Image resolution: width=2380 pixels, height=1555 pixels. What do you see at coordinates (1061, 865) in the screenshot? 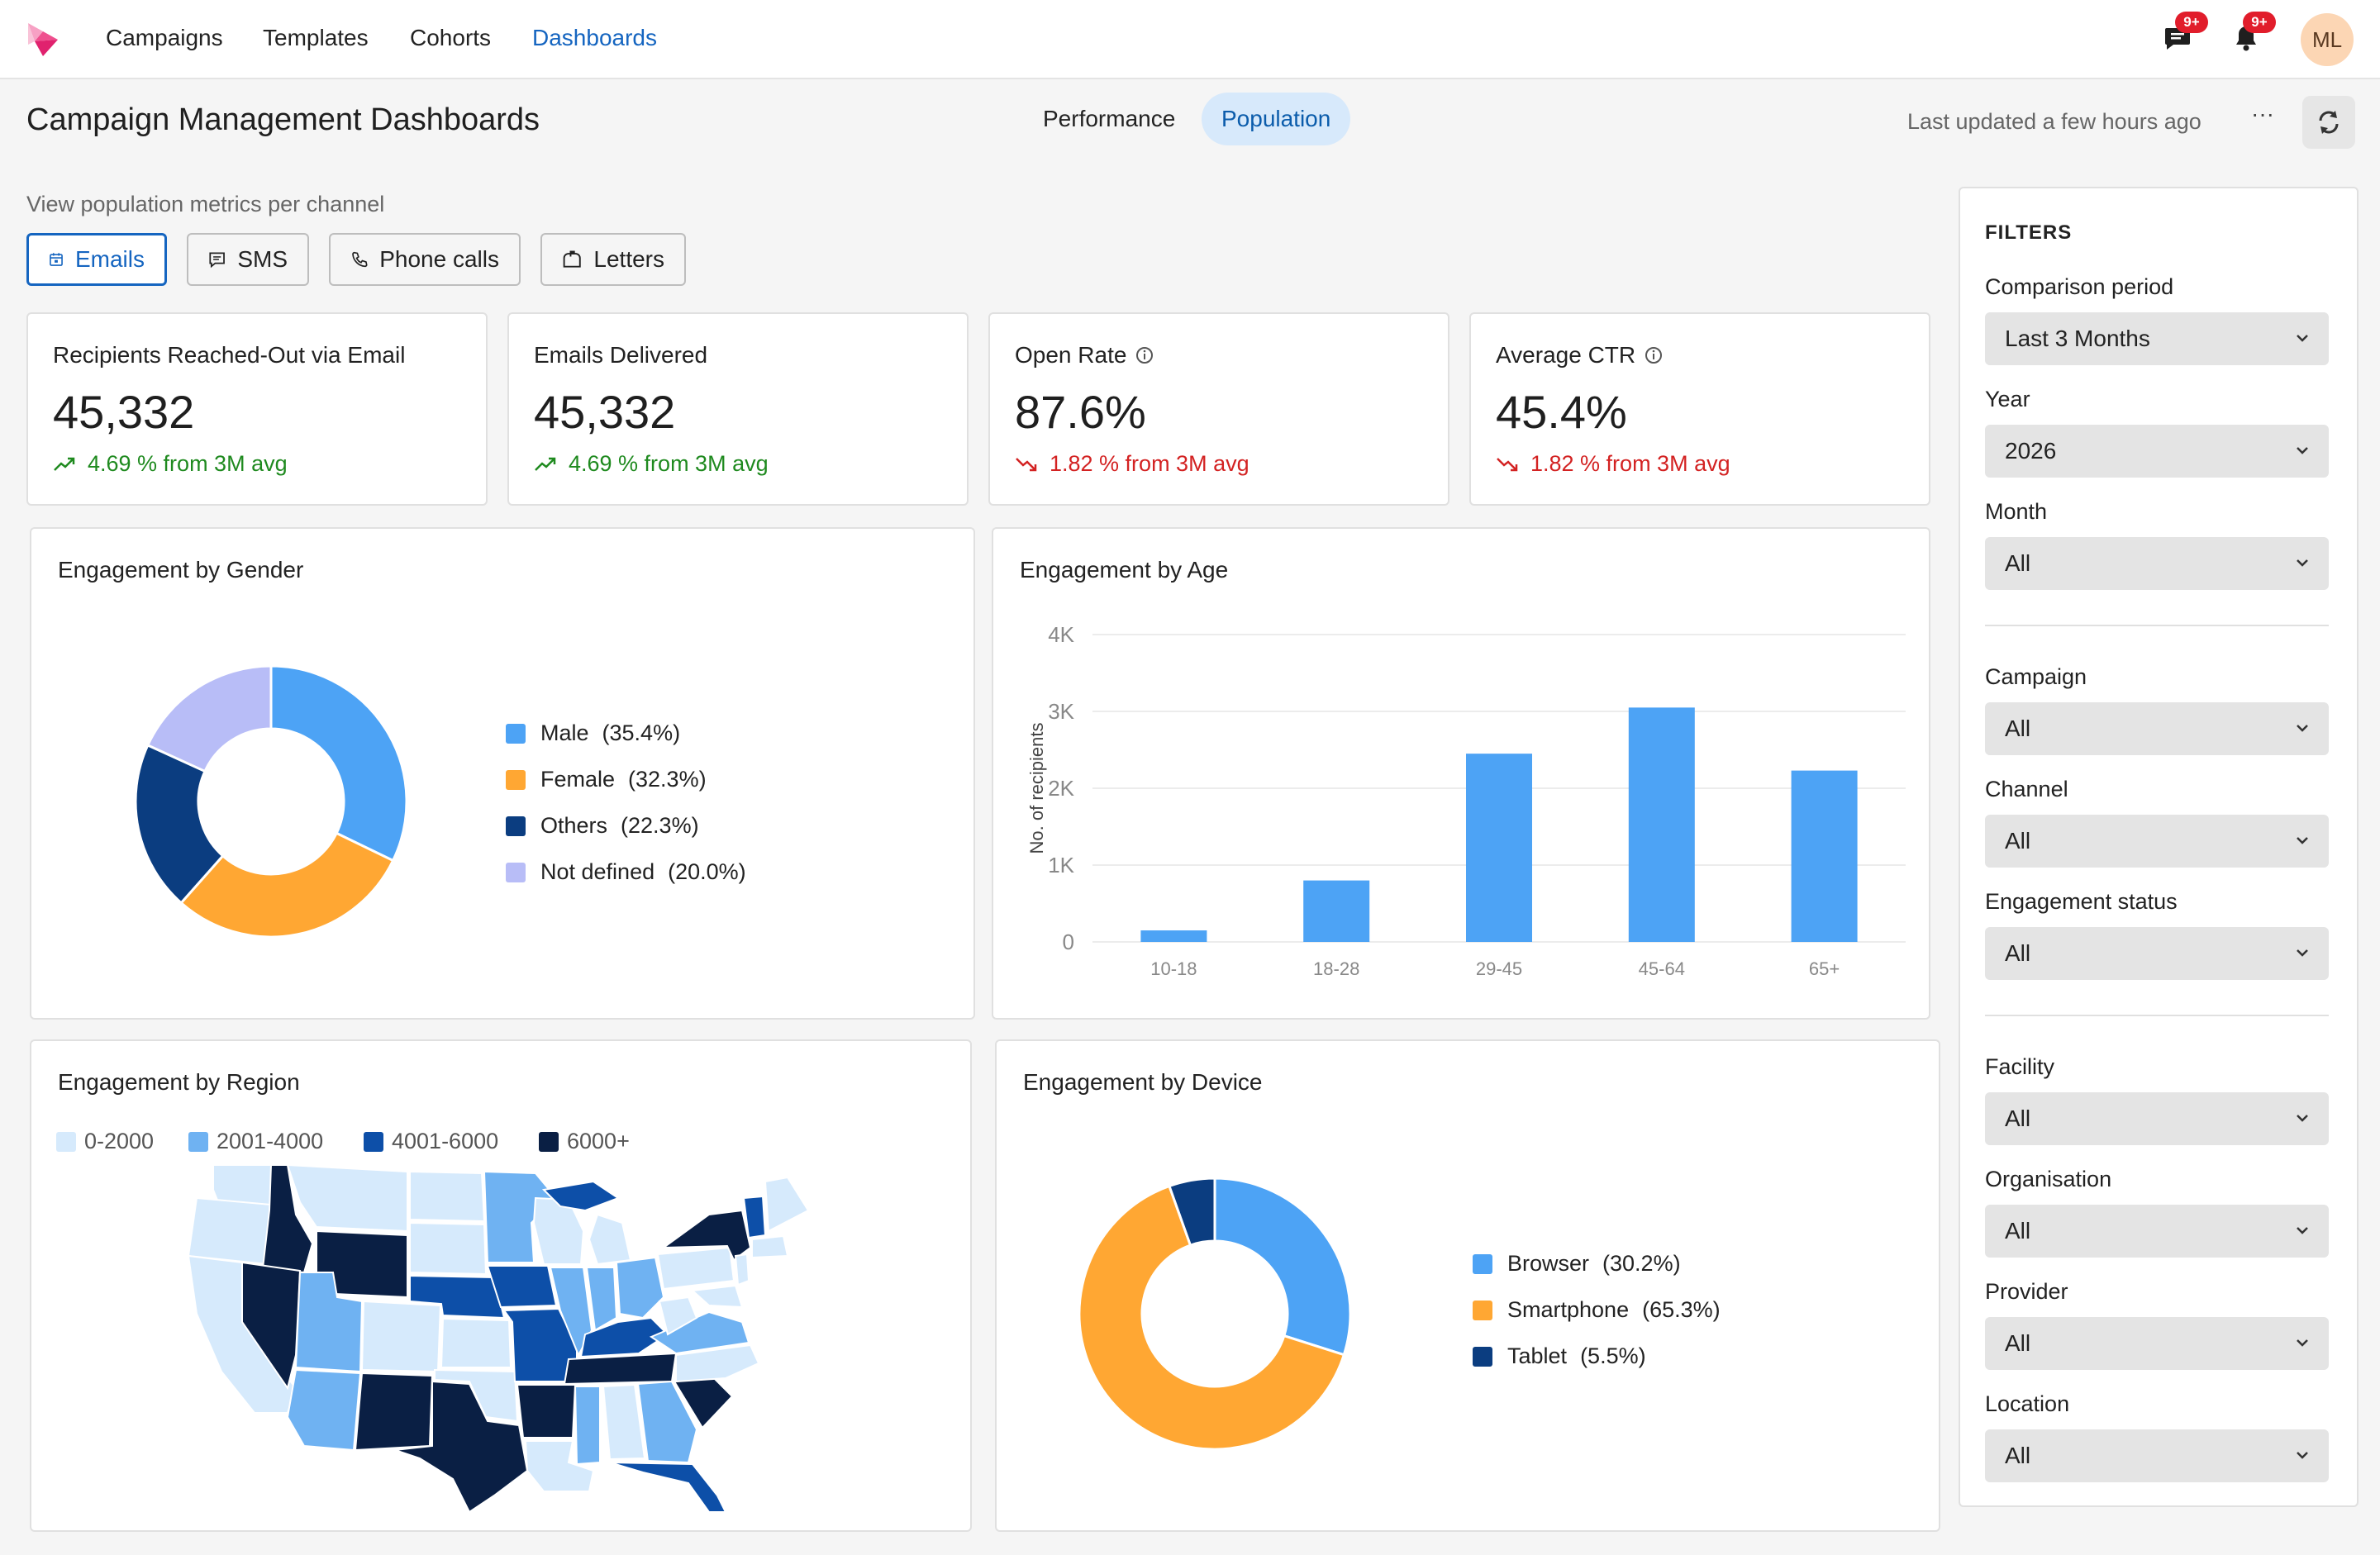
I see `y-tick-label: 1K` at bounding box center [1061, 865].